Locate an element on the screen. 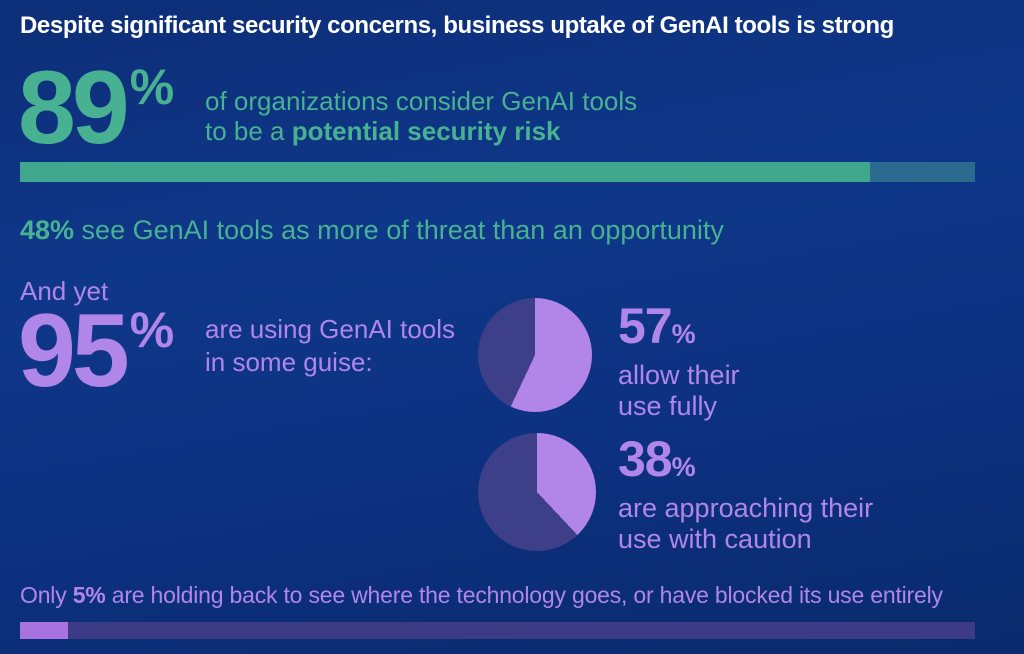  stat-89-caption-line1: of organizations consider GenAI tools is located at coordinates (421, 101).